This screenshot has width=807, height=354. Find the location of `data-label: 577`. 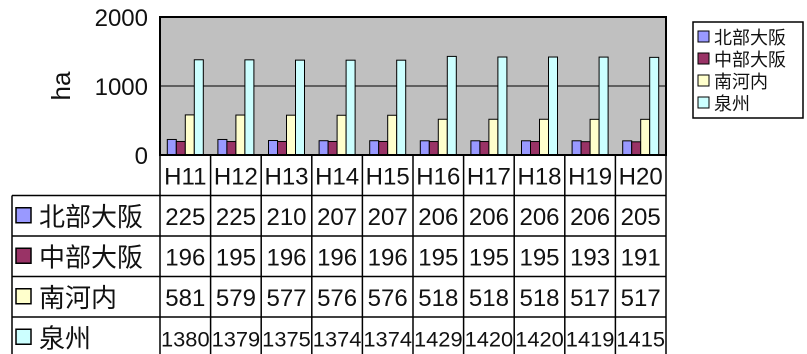

data-label: 577 is located at coordinates (286, 298).